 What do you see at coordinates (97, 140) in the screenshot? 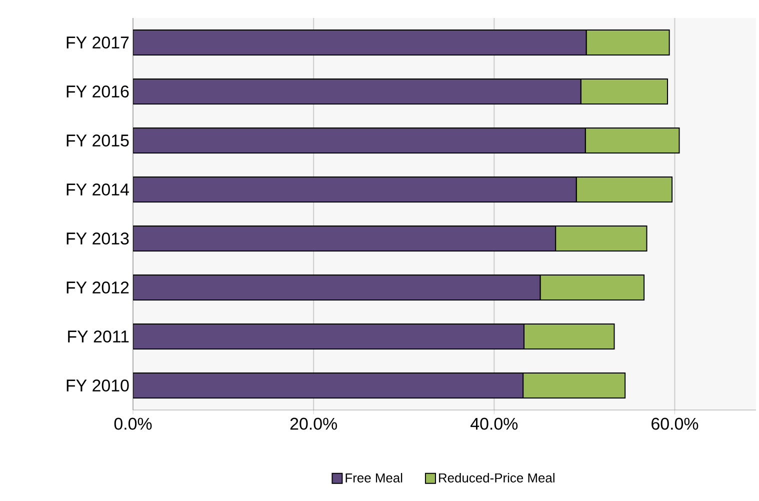
I see `y-tick-label: FY 2015` at bounding box center [97, 140].